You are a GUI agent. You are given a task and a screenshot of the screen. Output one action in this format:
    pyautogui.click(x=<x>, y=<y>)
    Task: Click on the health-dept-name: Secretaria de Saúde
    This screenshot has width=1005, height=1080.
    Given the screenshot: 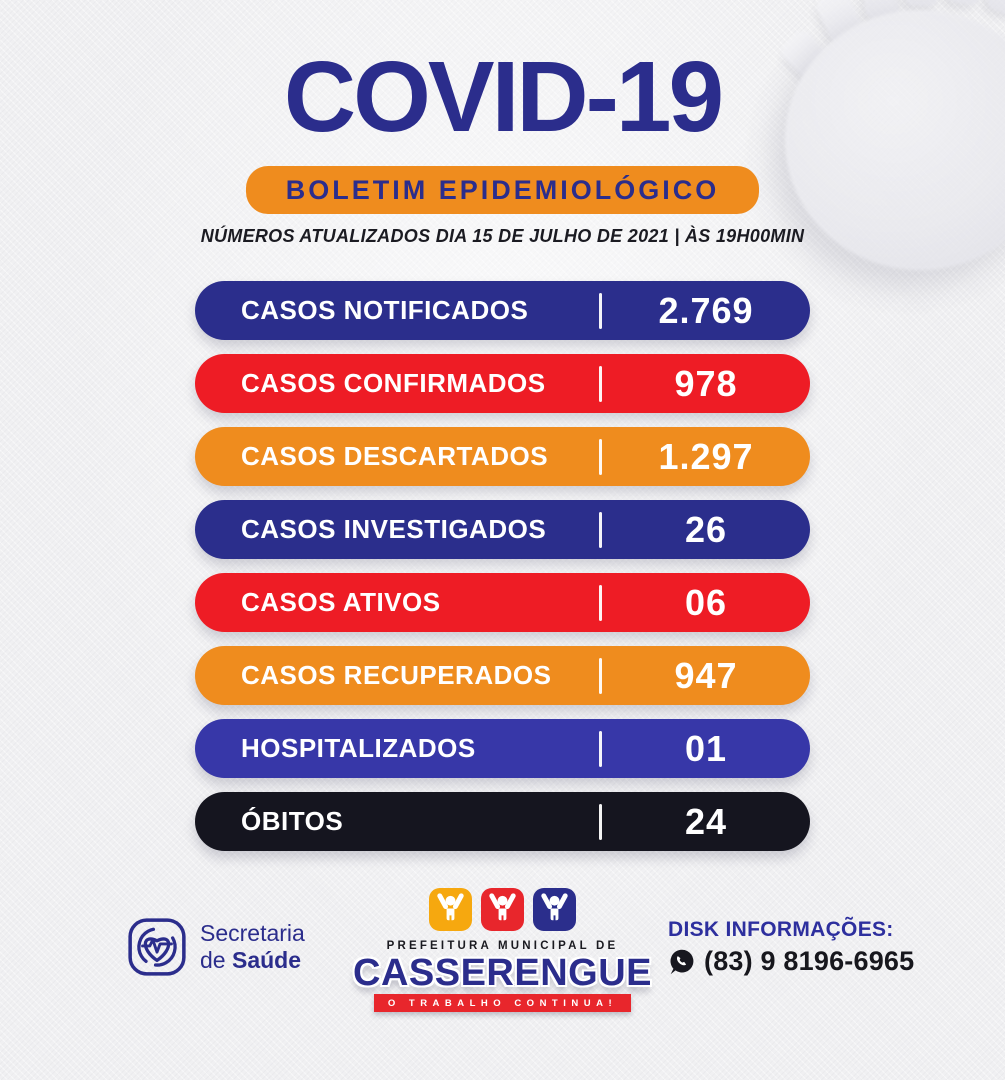 What is the action you would take?
    pyautogui.click(x=252, y=947)
    